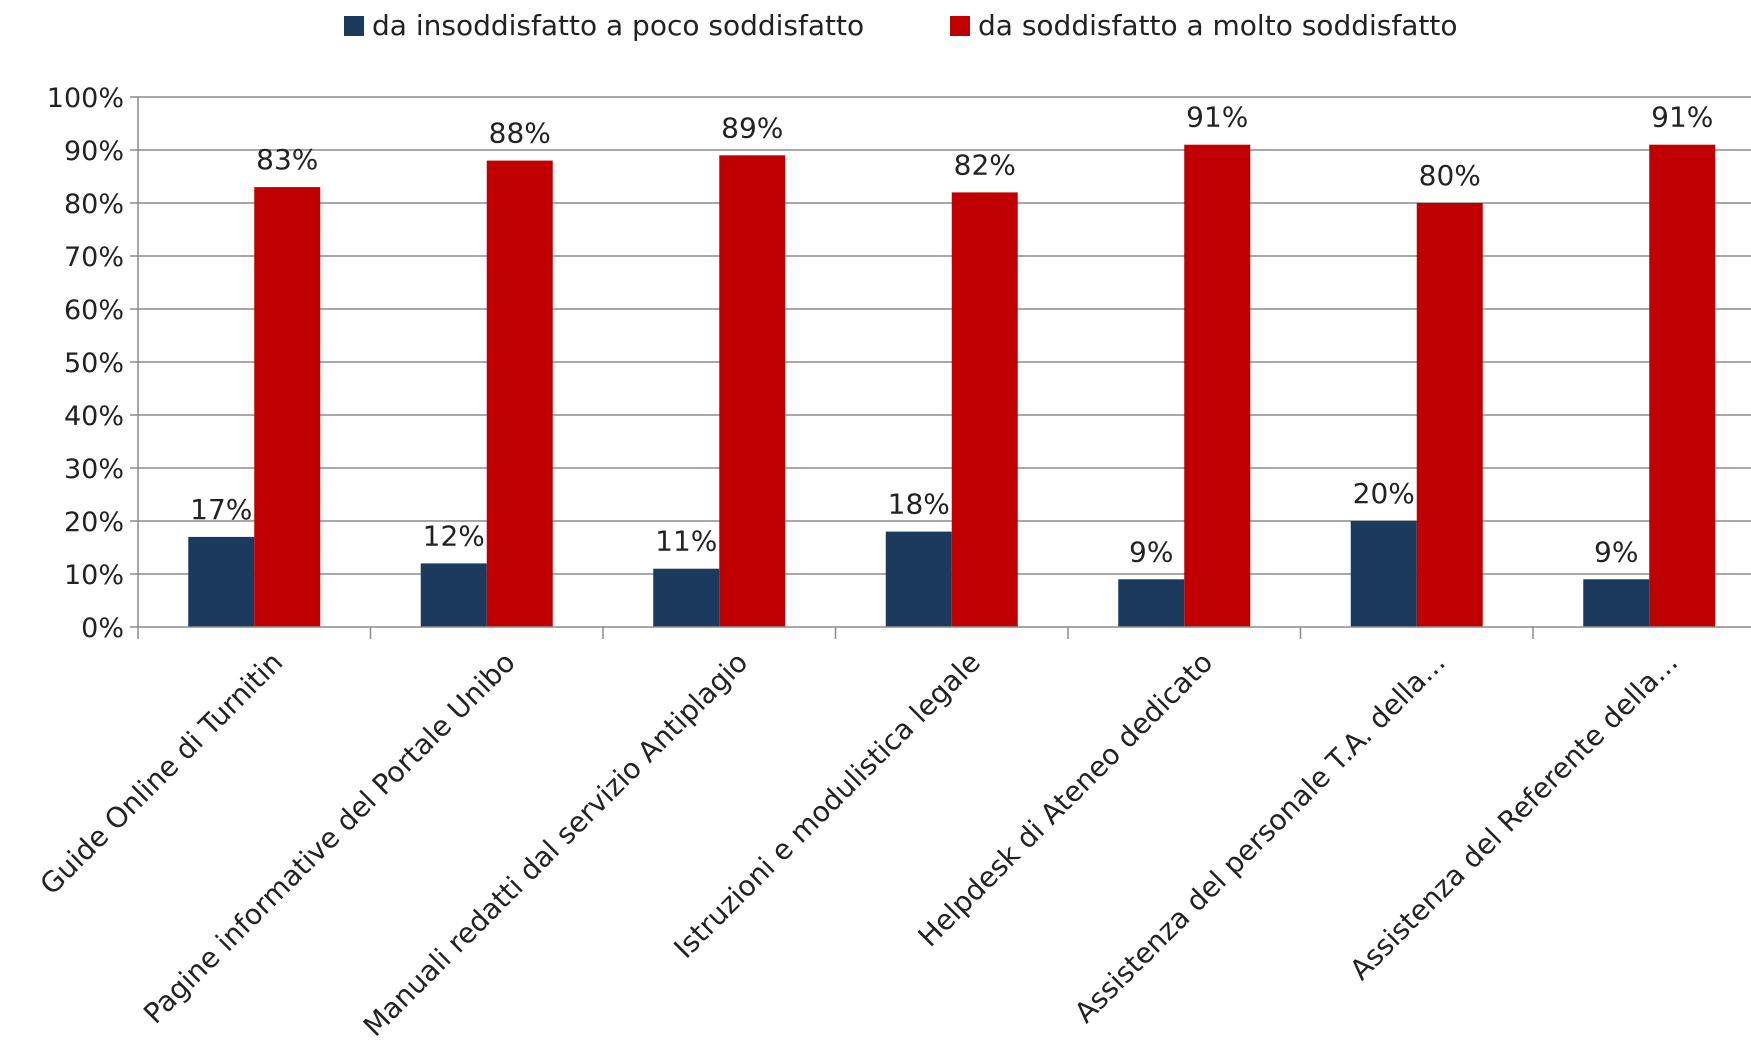  Describe the element at coordinates (1384, 493) in the screenshot. I see `data-label: 20%` at that location.